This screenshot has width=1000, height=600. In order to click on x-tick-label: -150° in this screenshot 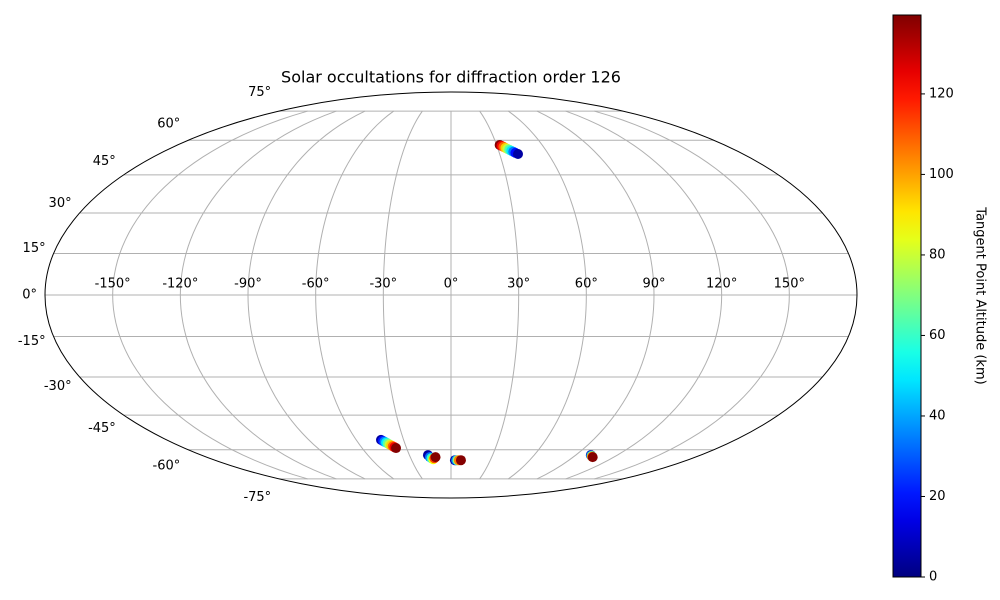, I will do `click(113, 284)`.